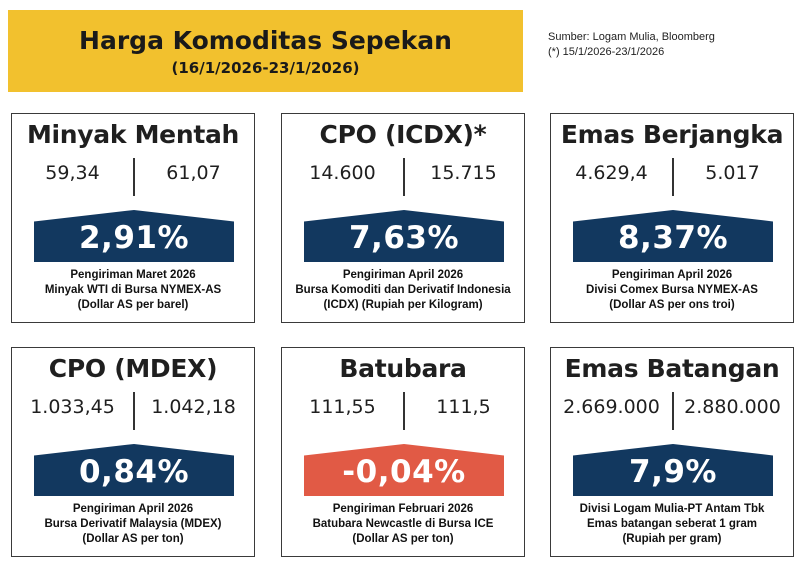 This screenshot has width=806, height=572. I want to click on page-title: Harga Komoditas Sepekan, so click(265, 40).